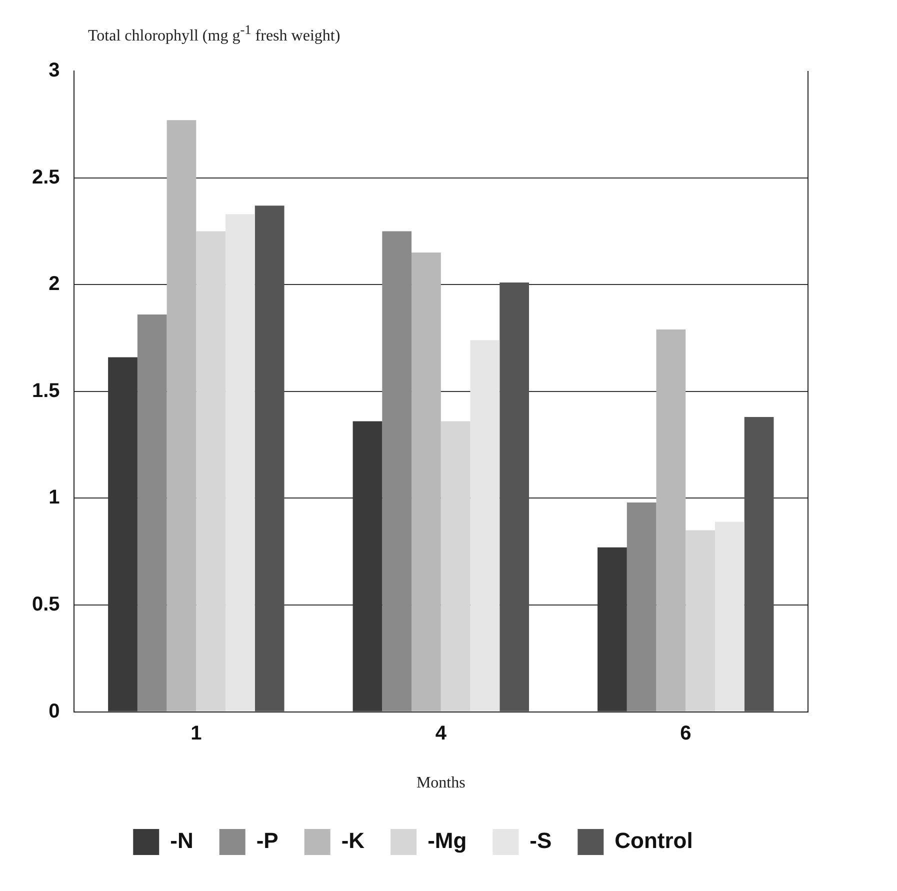 This screenshot has height=891, width=897. Describe the element at coordinates (653, 841) in the screenshot. I see `legend-label: Control` at that location.